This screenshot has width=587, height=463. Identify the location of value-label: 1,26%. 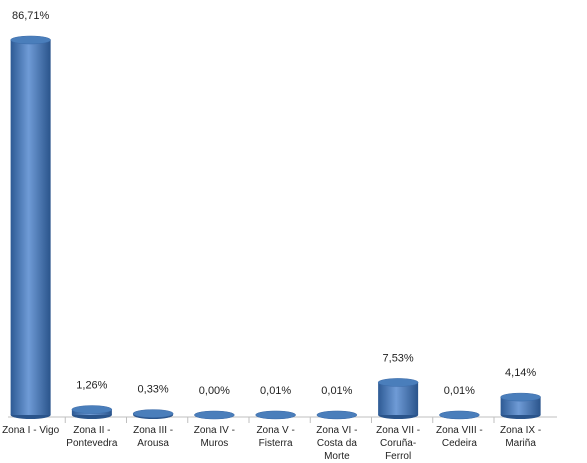
(91, 385).